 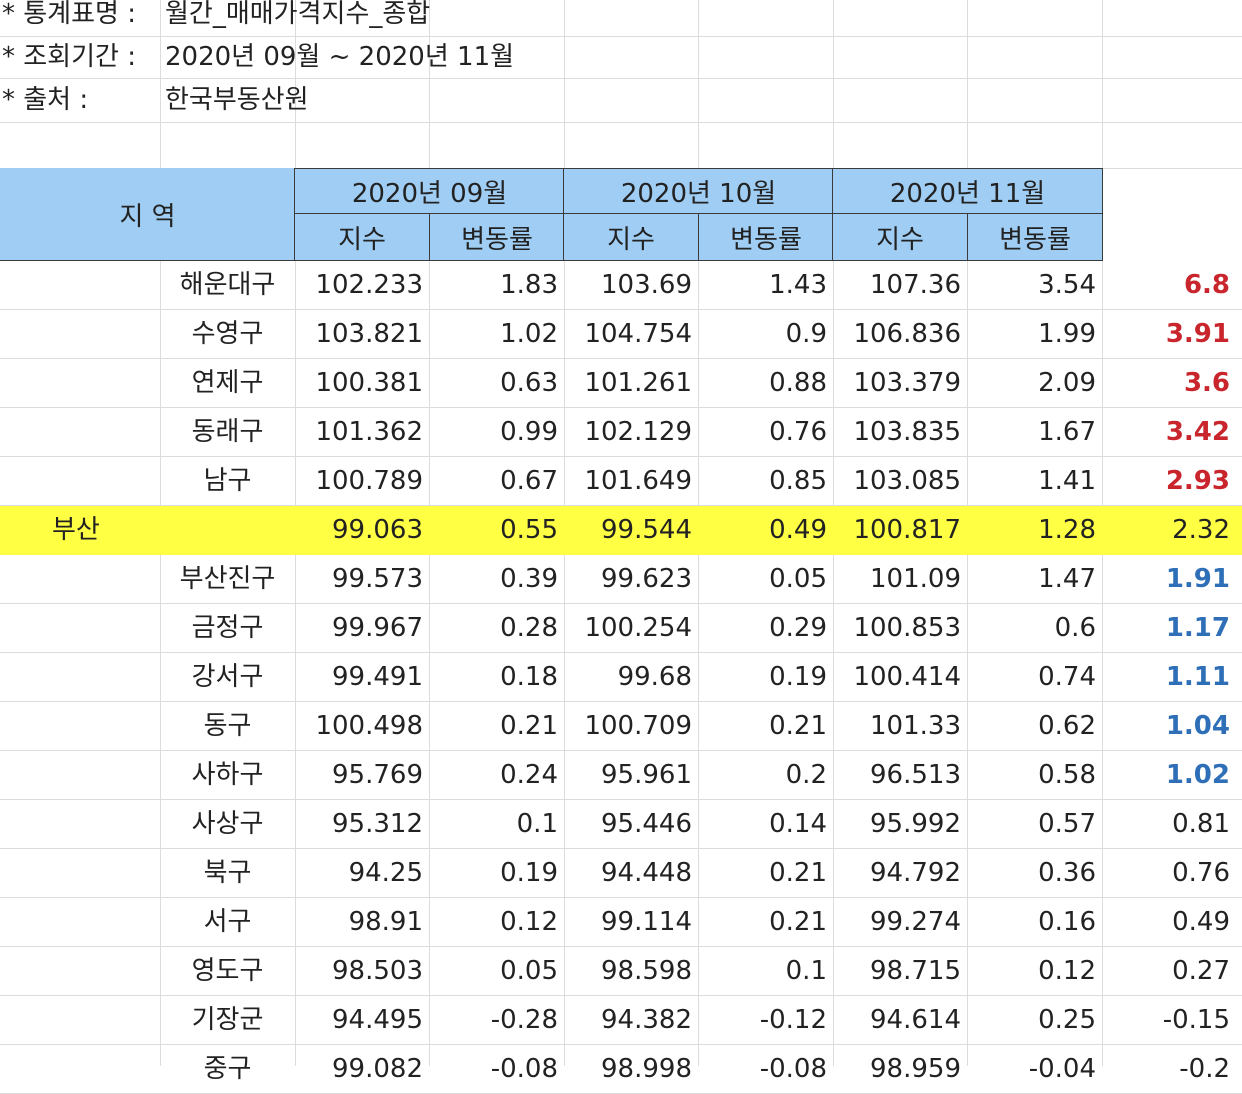 I want to click on meta-label: * 통계표명 :, so click(x=69, y=14).